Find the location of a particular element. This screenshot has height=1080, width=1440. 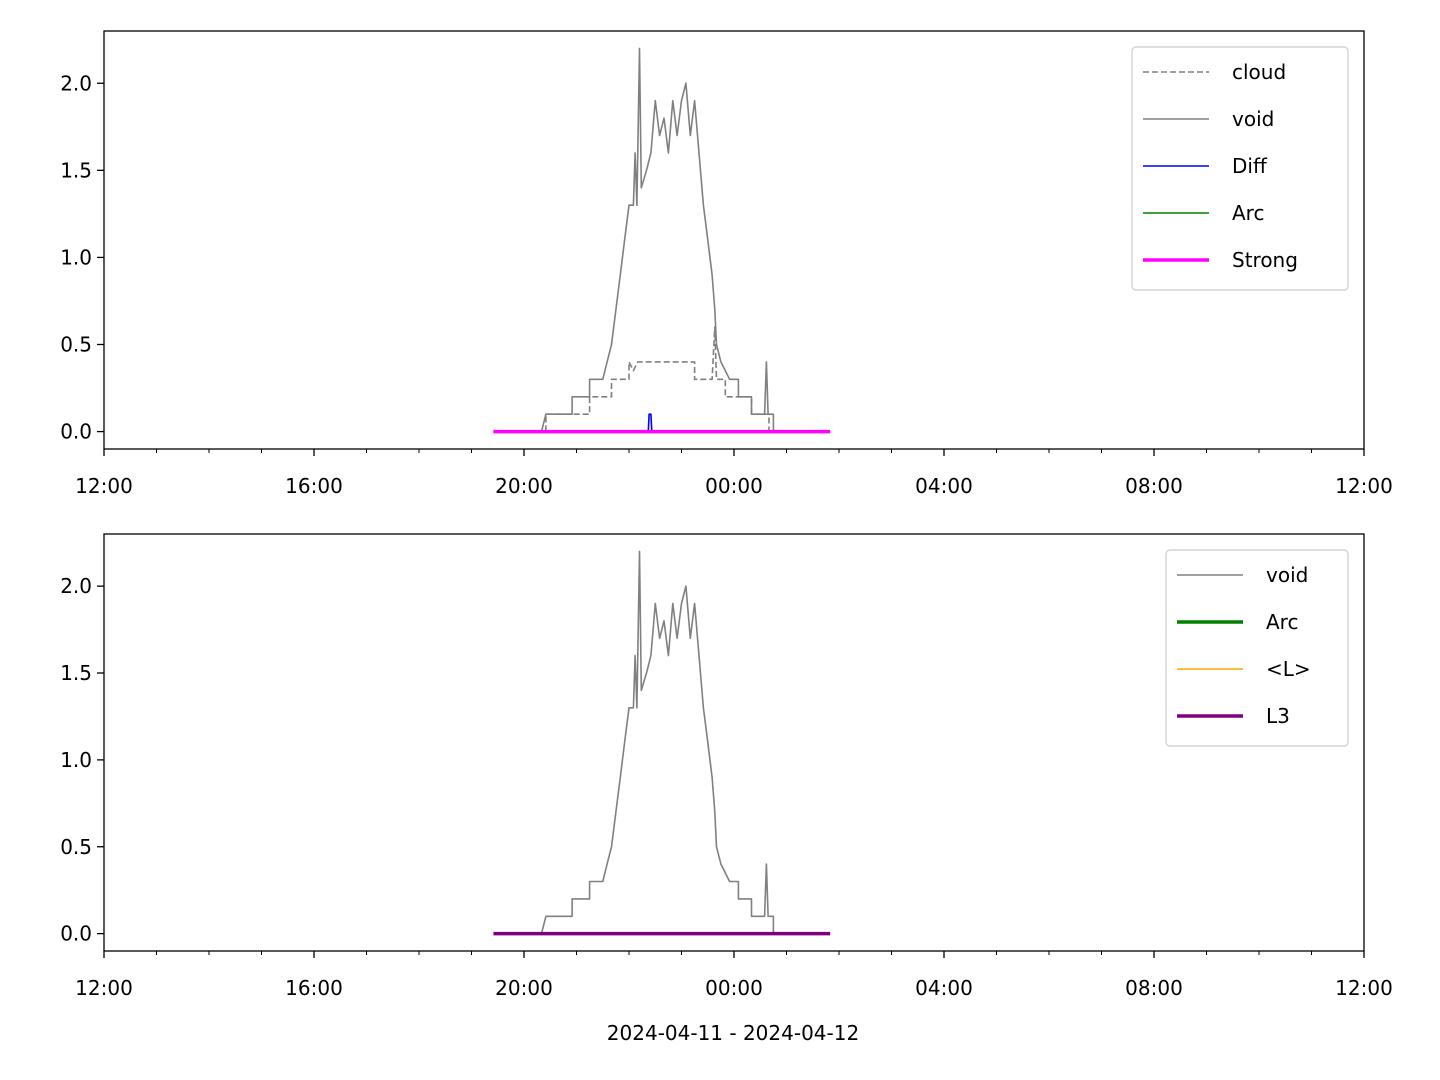

x-axis-label: 2024-04-11 - 2024-04-12 is located at coordinates (733, 1033).